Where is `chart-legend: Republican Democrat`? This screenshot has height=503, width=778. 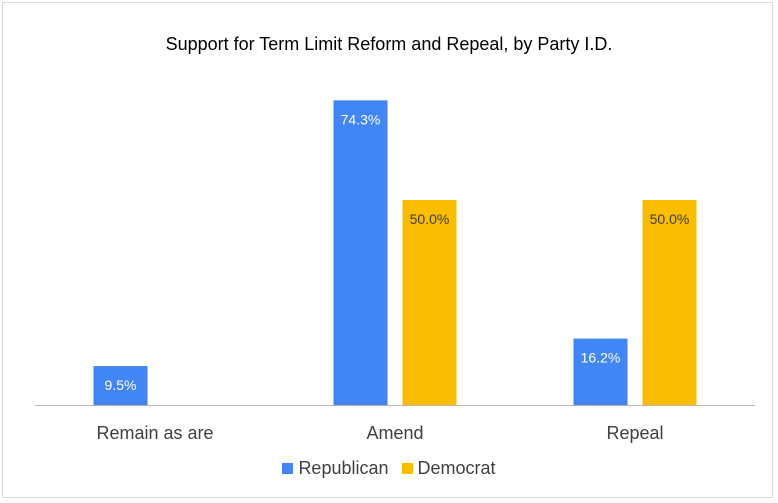
chart-legend: Republican Democrat is located at coordinates (389, 468).